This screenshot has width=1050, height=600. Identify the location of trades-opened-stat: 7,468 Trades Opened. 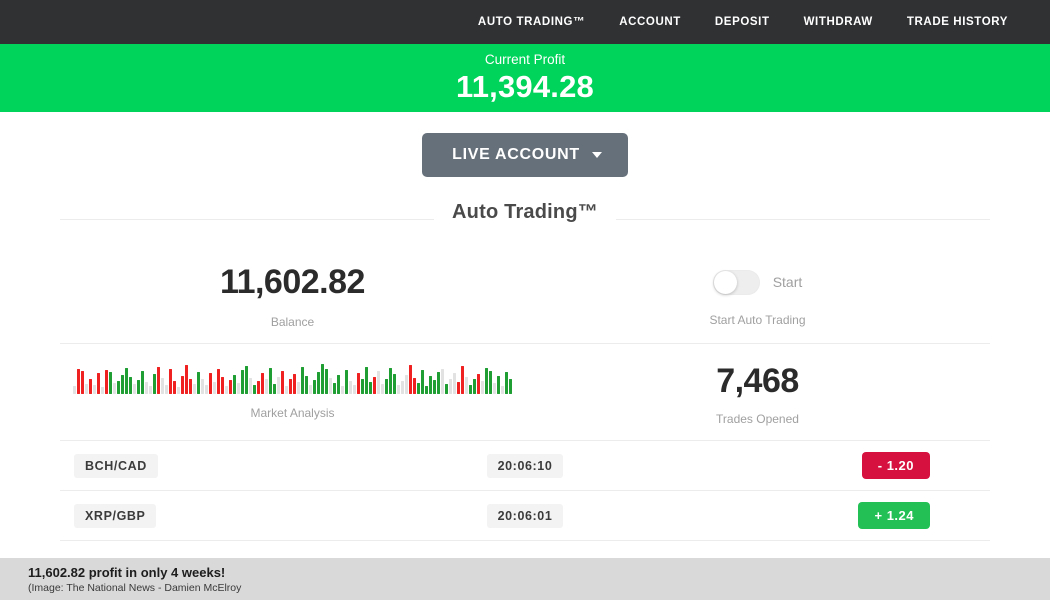
(757, 392).